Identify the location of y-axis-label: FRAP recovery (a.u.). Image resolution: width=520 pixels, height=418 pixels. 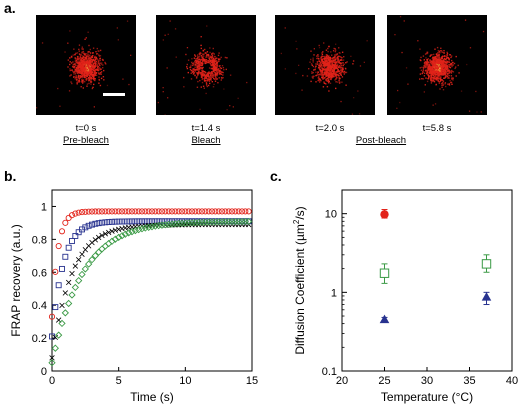
(16, 280).